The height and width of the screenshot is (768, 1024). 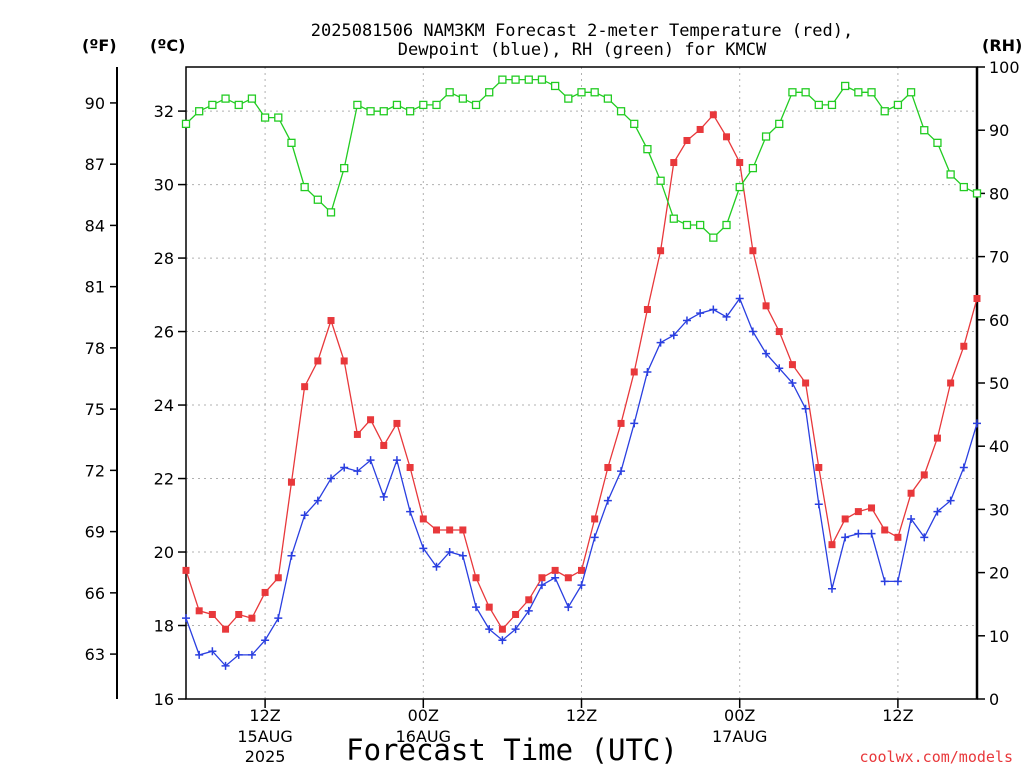 I want to click on rh-unit-label: (RH), so click(x=1002, y=45).